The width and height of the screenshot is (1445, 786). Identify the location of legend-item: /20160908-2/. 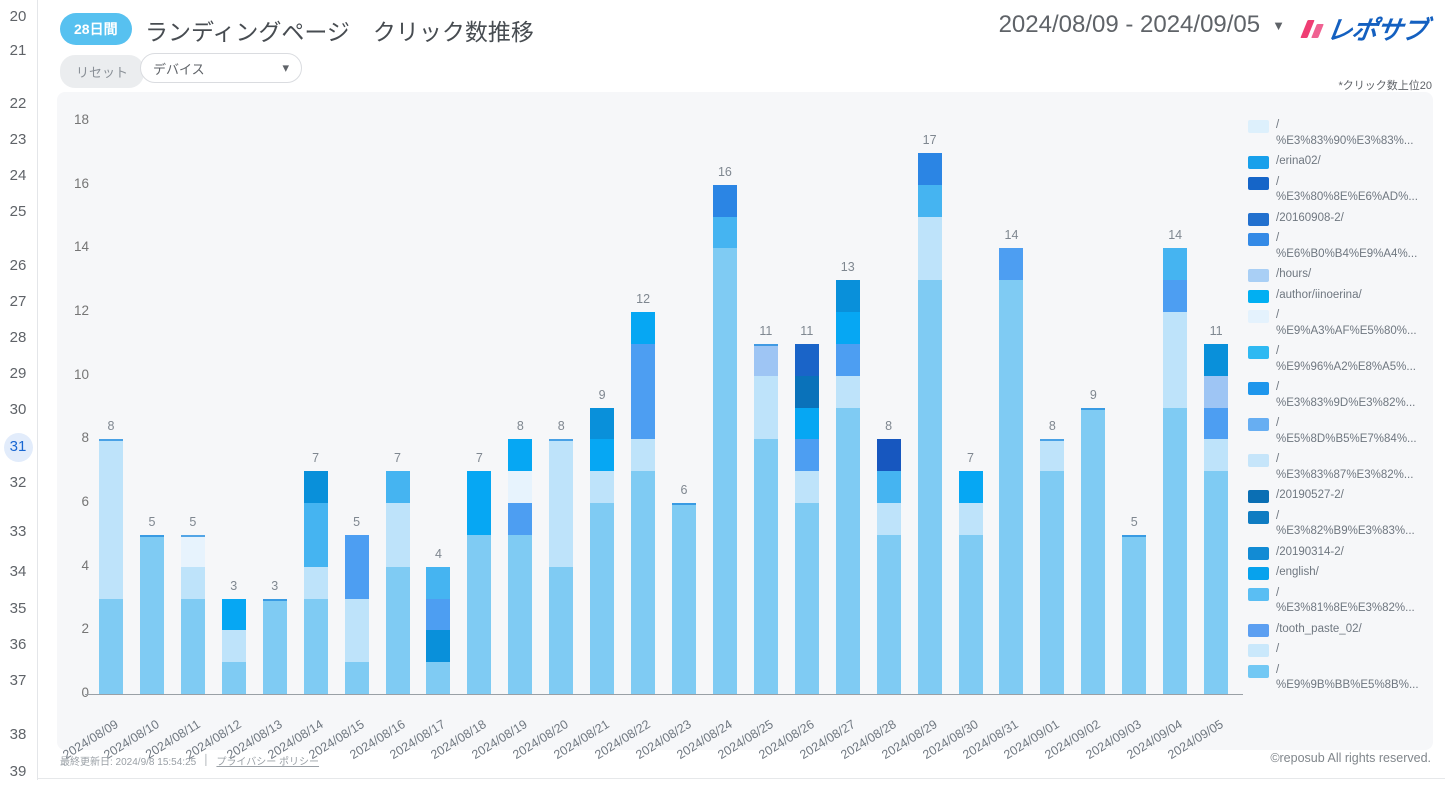
(1339, 219).